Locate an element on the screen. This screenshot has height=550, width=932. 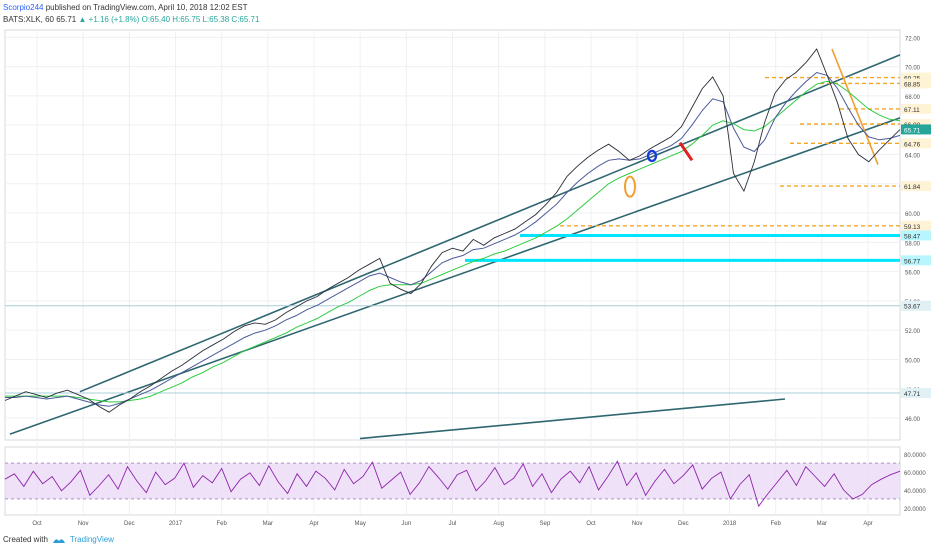
y-tick-label: 72.00 is located at coordinates (913, 39).